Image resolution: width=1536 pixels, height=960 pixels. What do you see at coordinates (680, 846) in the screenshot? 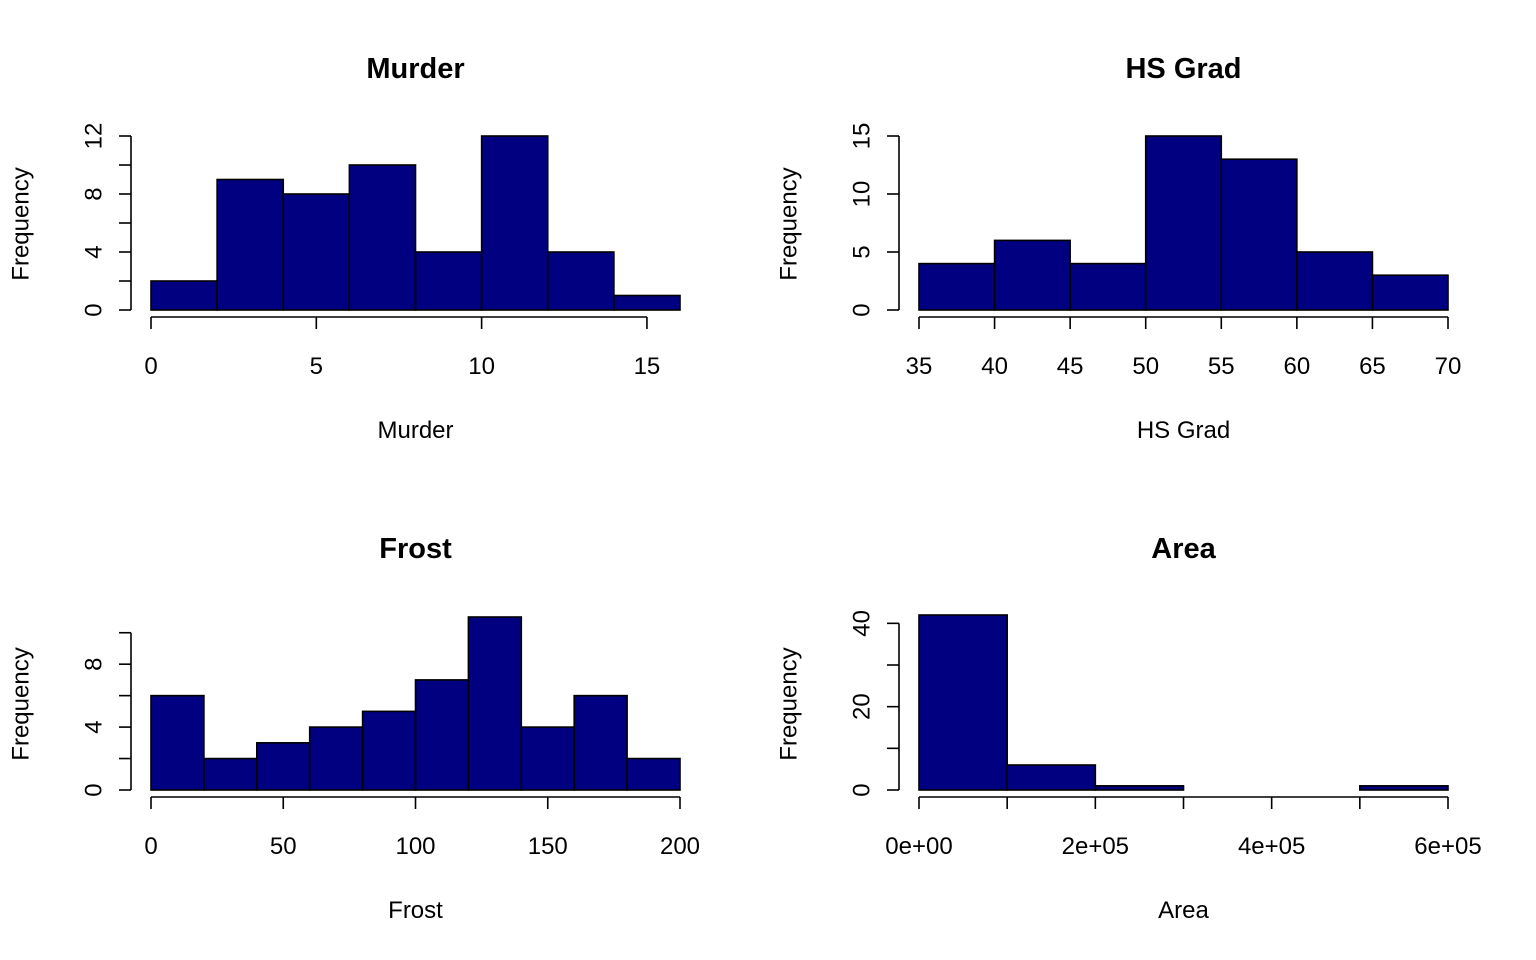
I see `x-tick-label: 200` at bounding box center [680, 846].